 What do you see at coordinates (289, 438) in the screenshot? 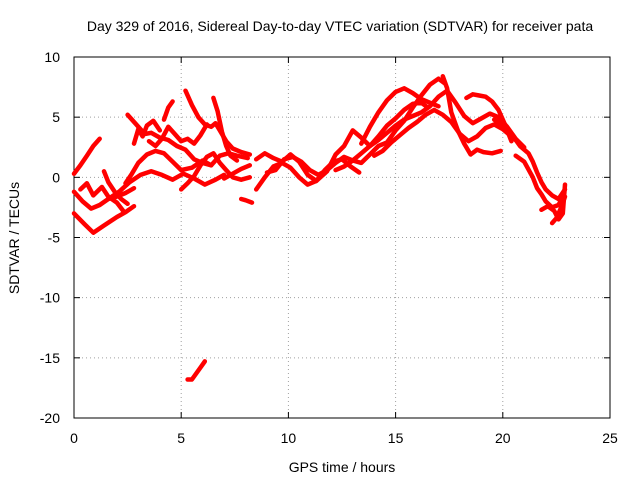
I see `x-tick-label: 10` at bounding box center [289, 438].